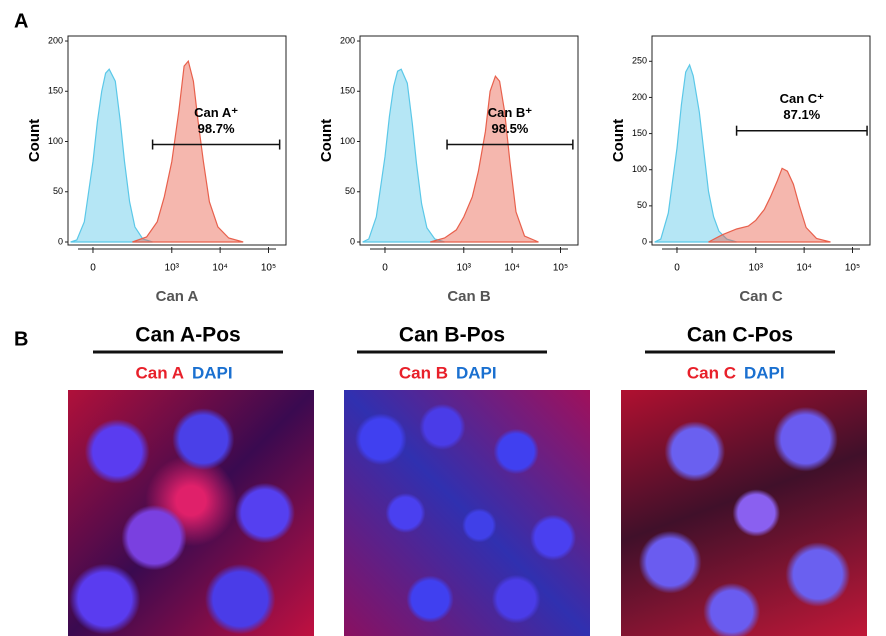  I want to click on gate-label: Can A⁺, so click(216, 112).